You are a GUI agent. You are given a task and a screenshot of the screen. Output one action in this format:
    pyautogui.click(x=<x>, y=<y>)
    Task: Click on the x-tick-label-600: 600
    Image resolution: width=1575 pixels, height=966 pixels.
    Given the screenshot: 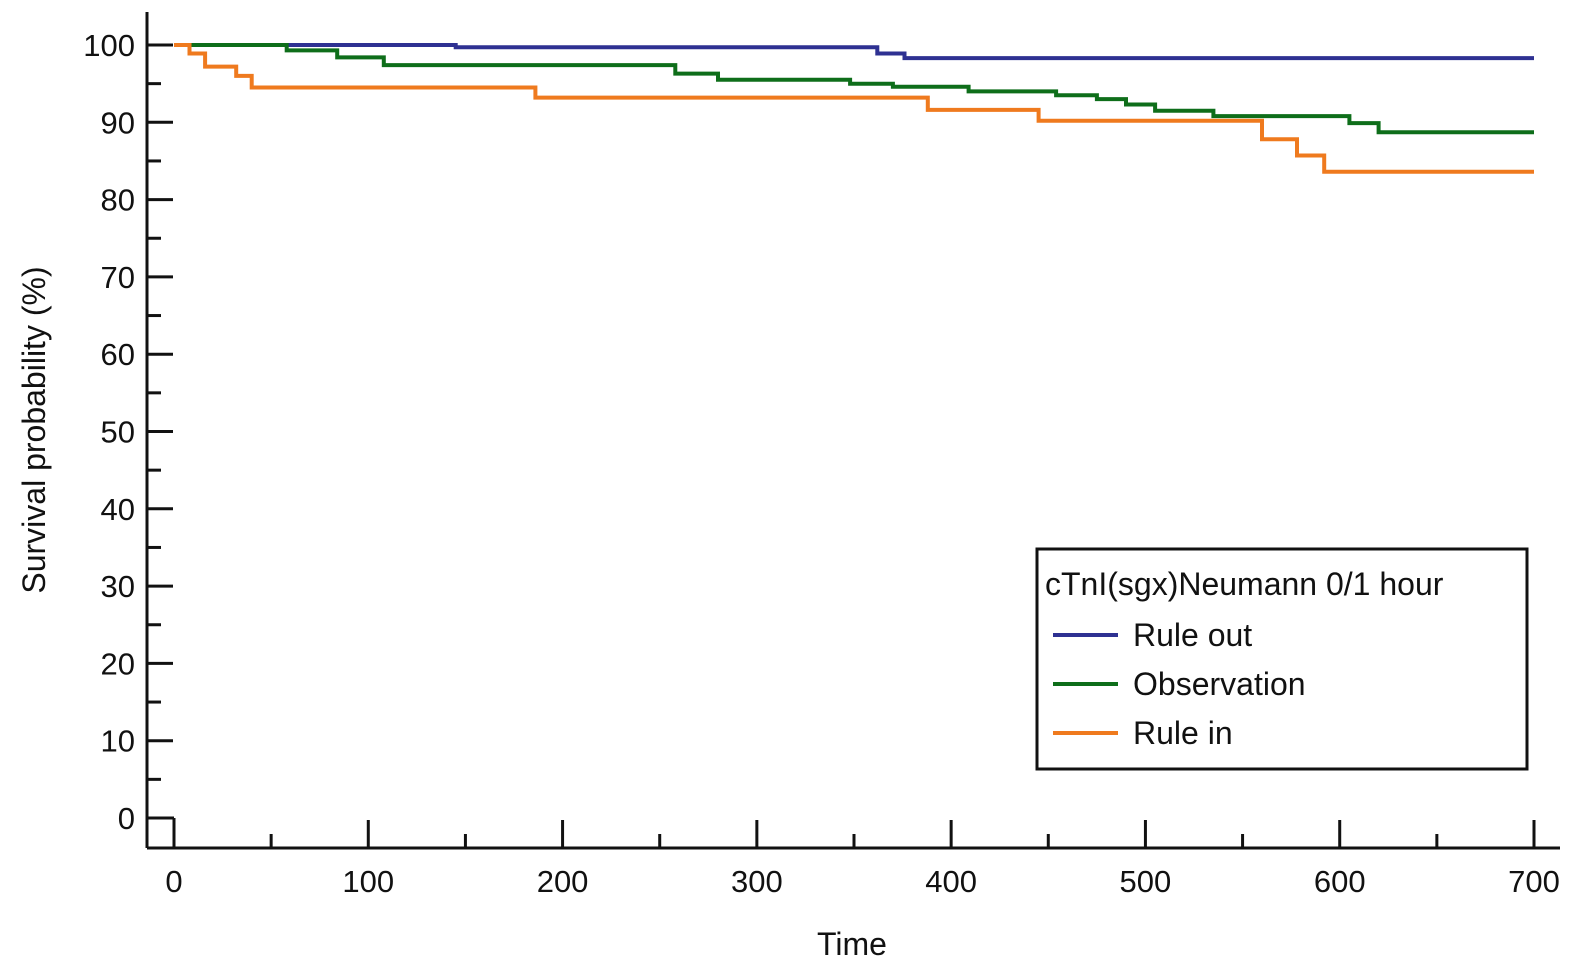 What is the action you would take?
    pyautogui.click(x=1340, y=881)
    